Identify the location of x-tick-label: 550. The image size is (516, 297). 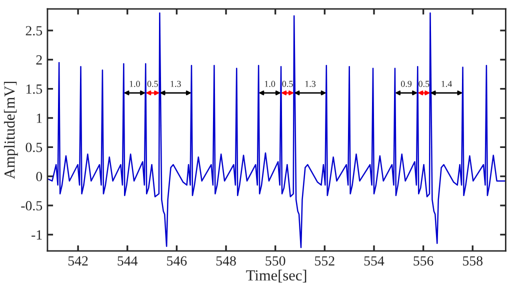
(276, 261).